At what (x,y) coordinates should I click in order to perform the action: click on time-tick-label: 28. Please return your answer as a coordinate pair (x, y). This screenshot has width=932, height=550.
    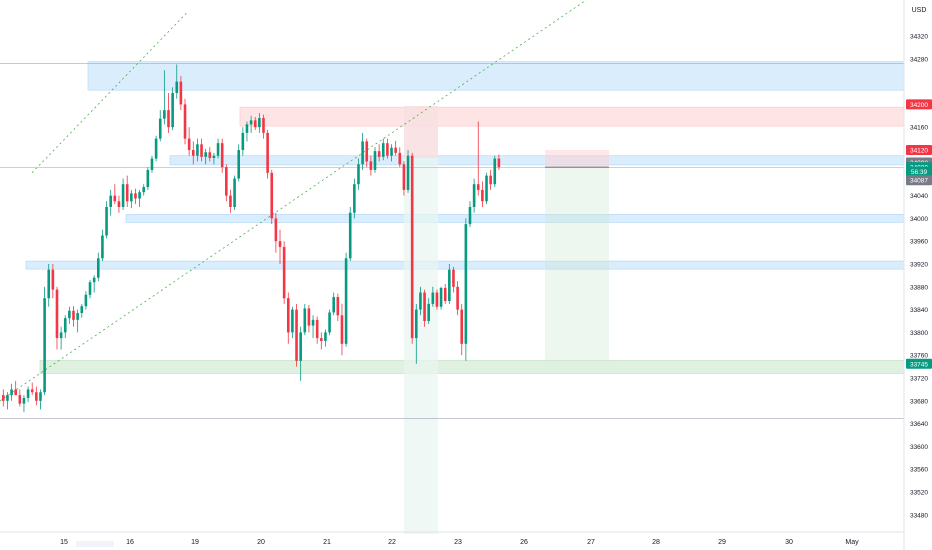
    Looking at the image, I should click on (656, 542).